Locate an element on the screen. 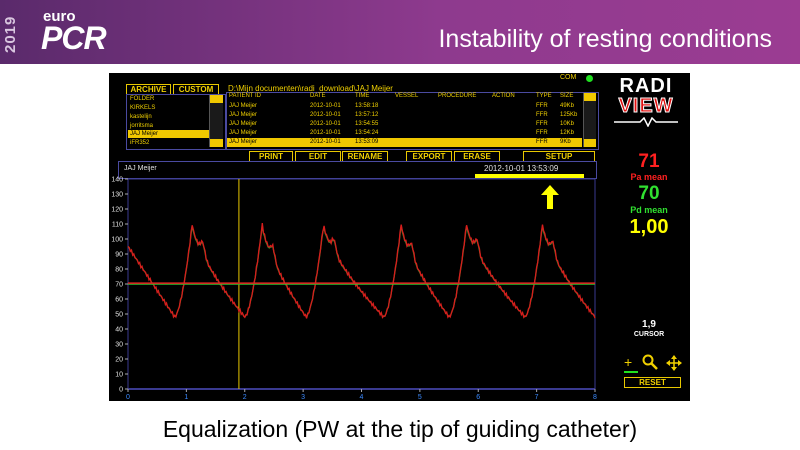 The image size is (800, 450). folder-list is located at coordinates (176, 122).